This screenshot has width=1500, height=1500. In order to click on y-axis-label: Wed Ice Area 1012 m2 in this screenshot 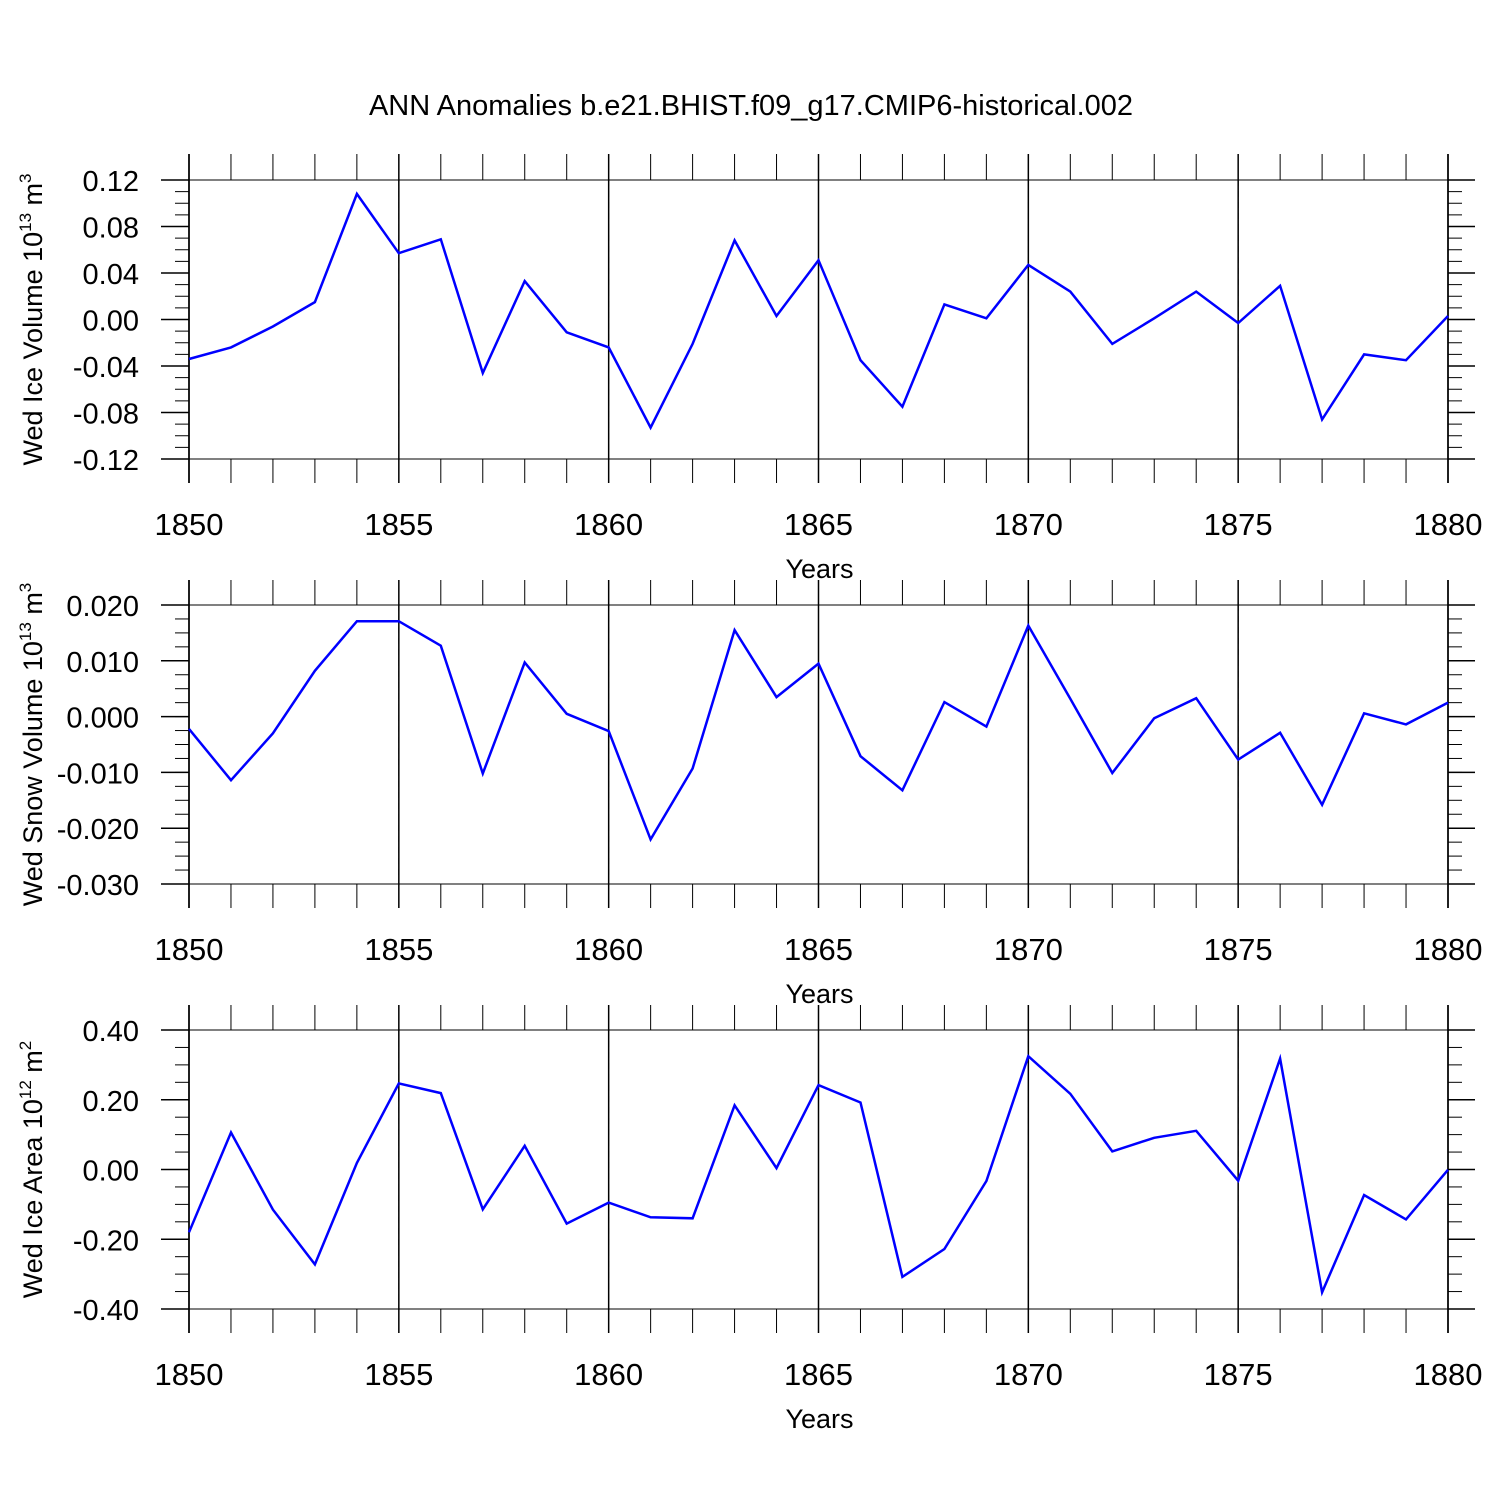, I will do `click(32, 1170)`.